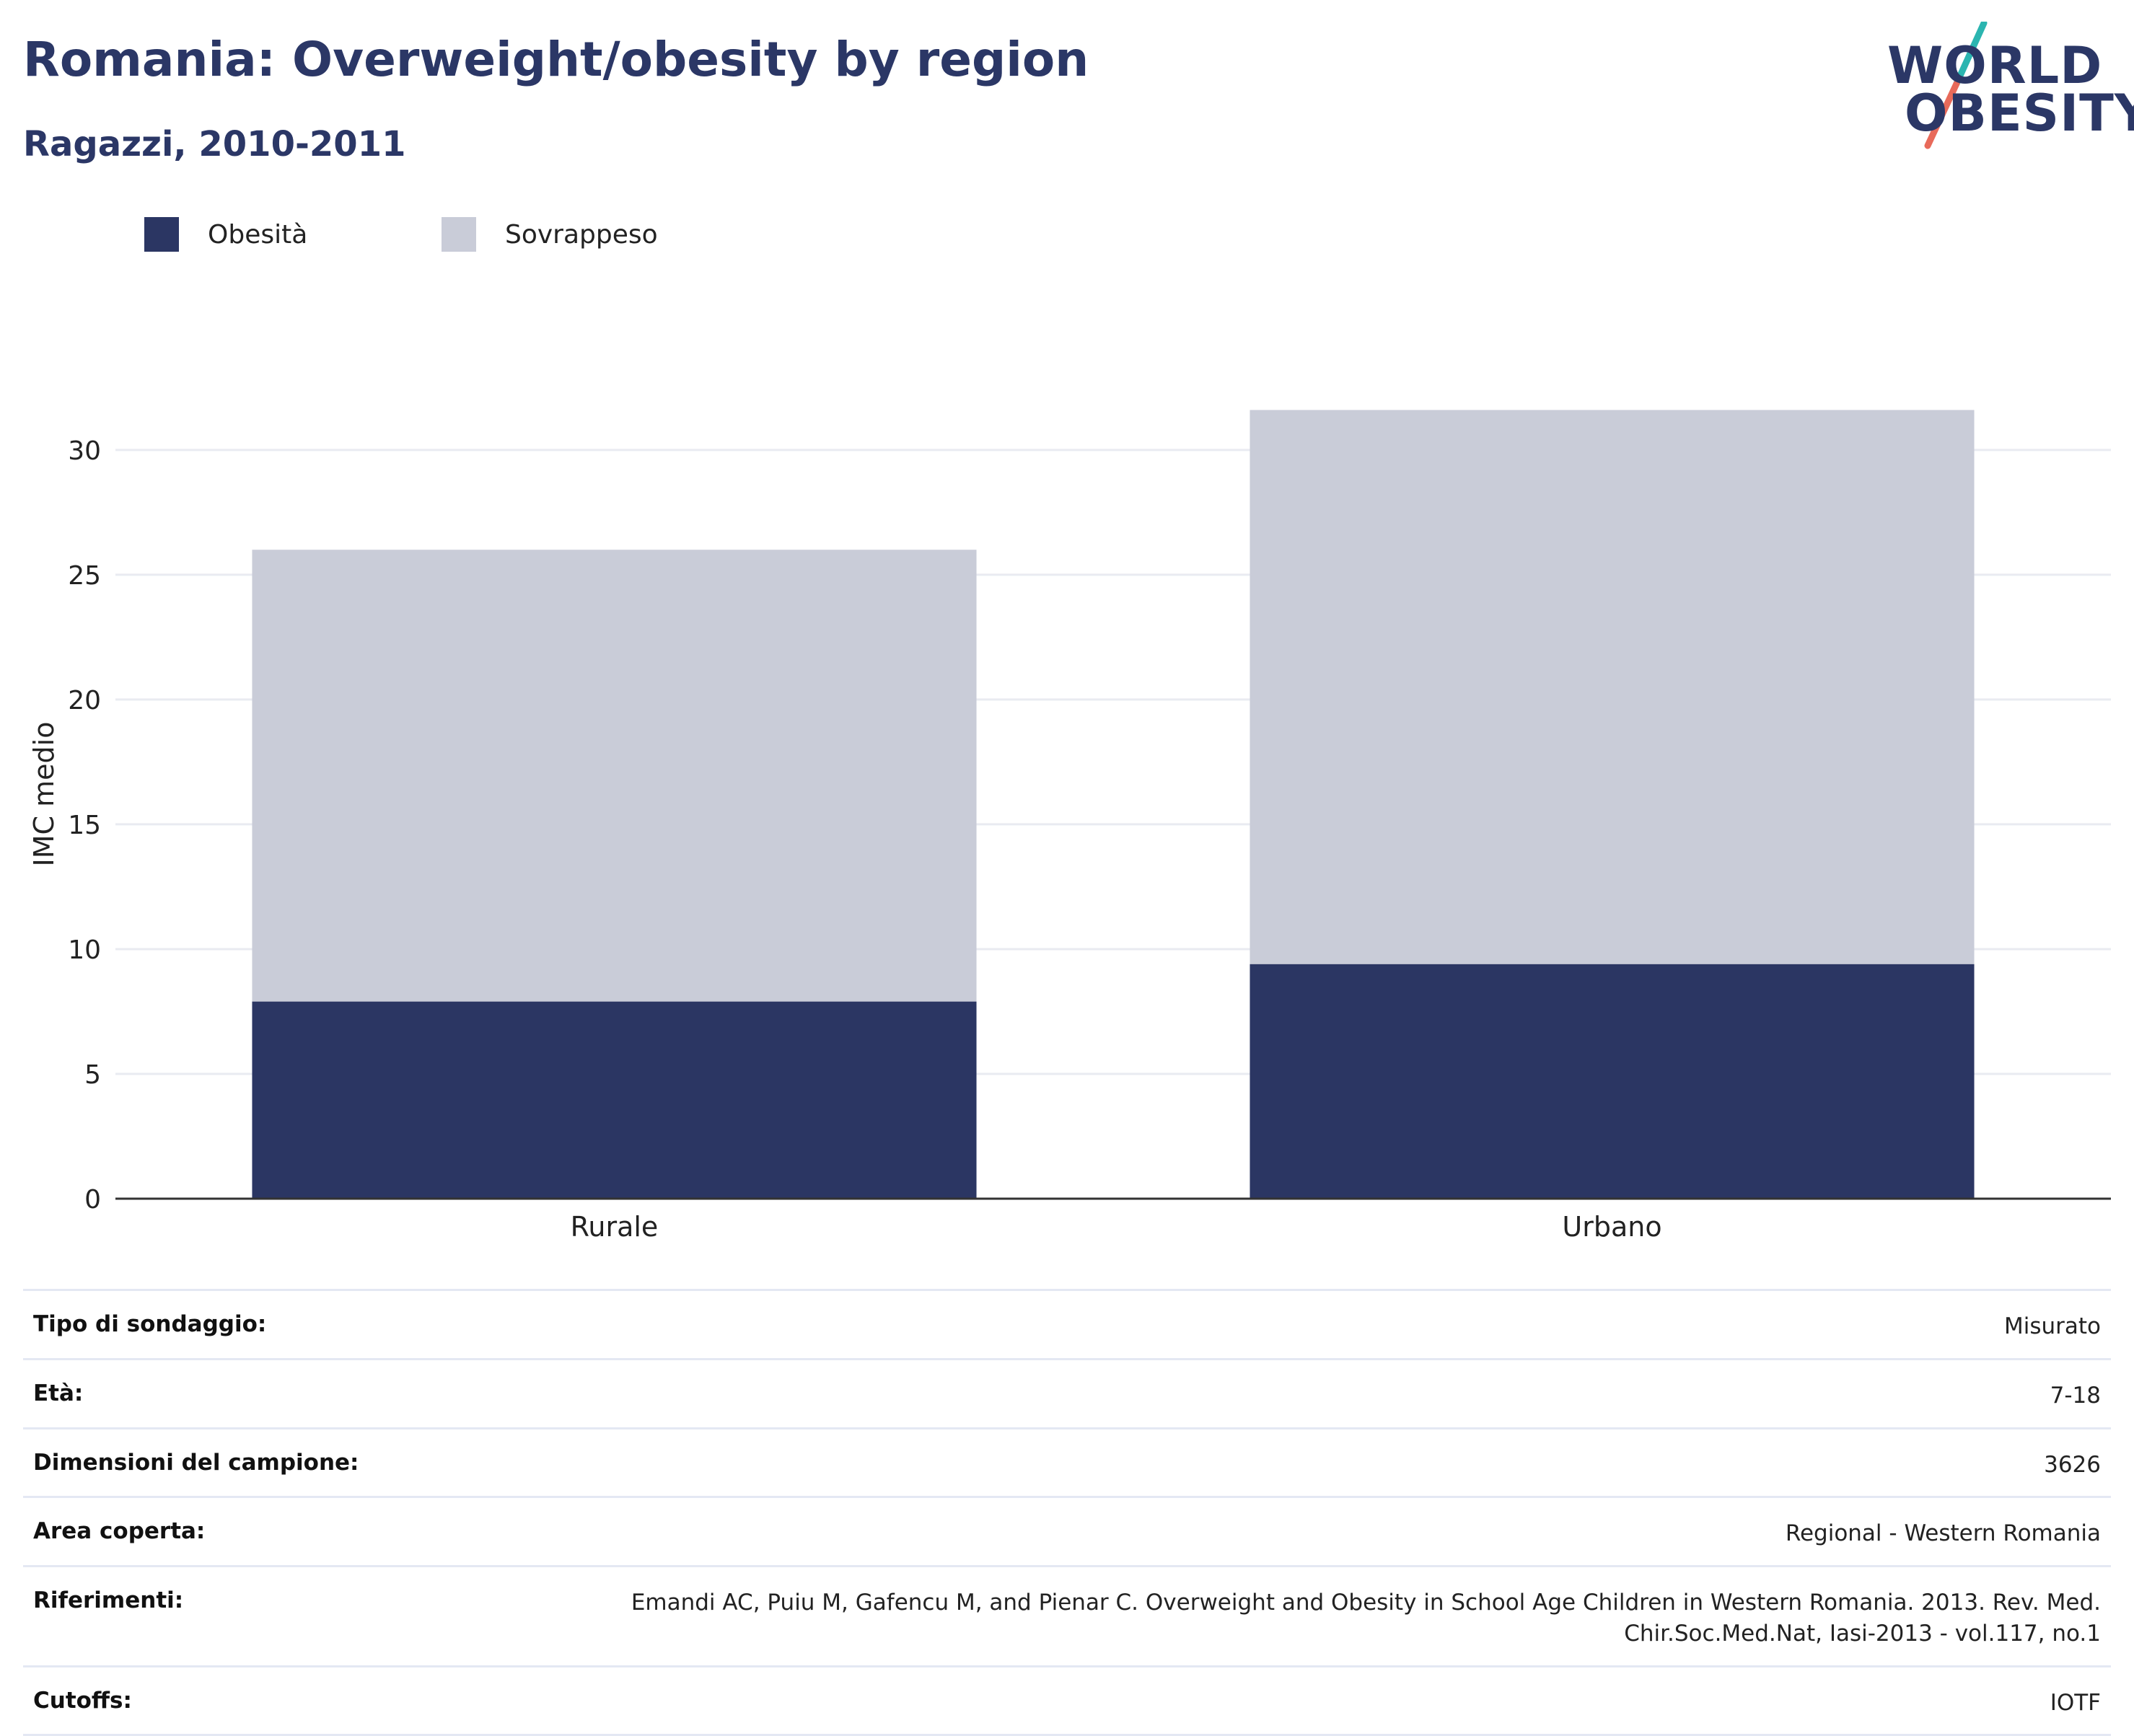  What do you see at coordinates (84, 950) in the screenshot?
I see `y-tick-label: 10` at bounding box center [84, 950].